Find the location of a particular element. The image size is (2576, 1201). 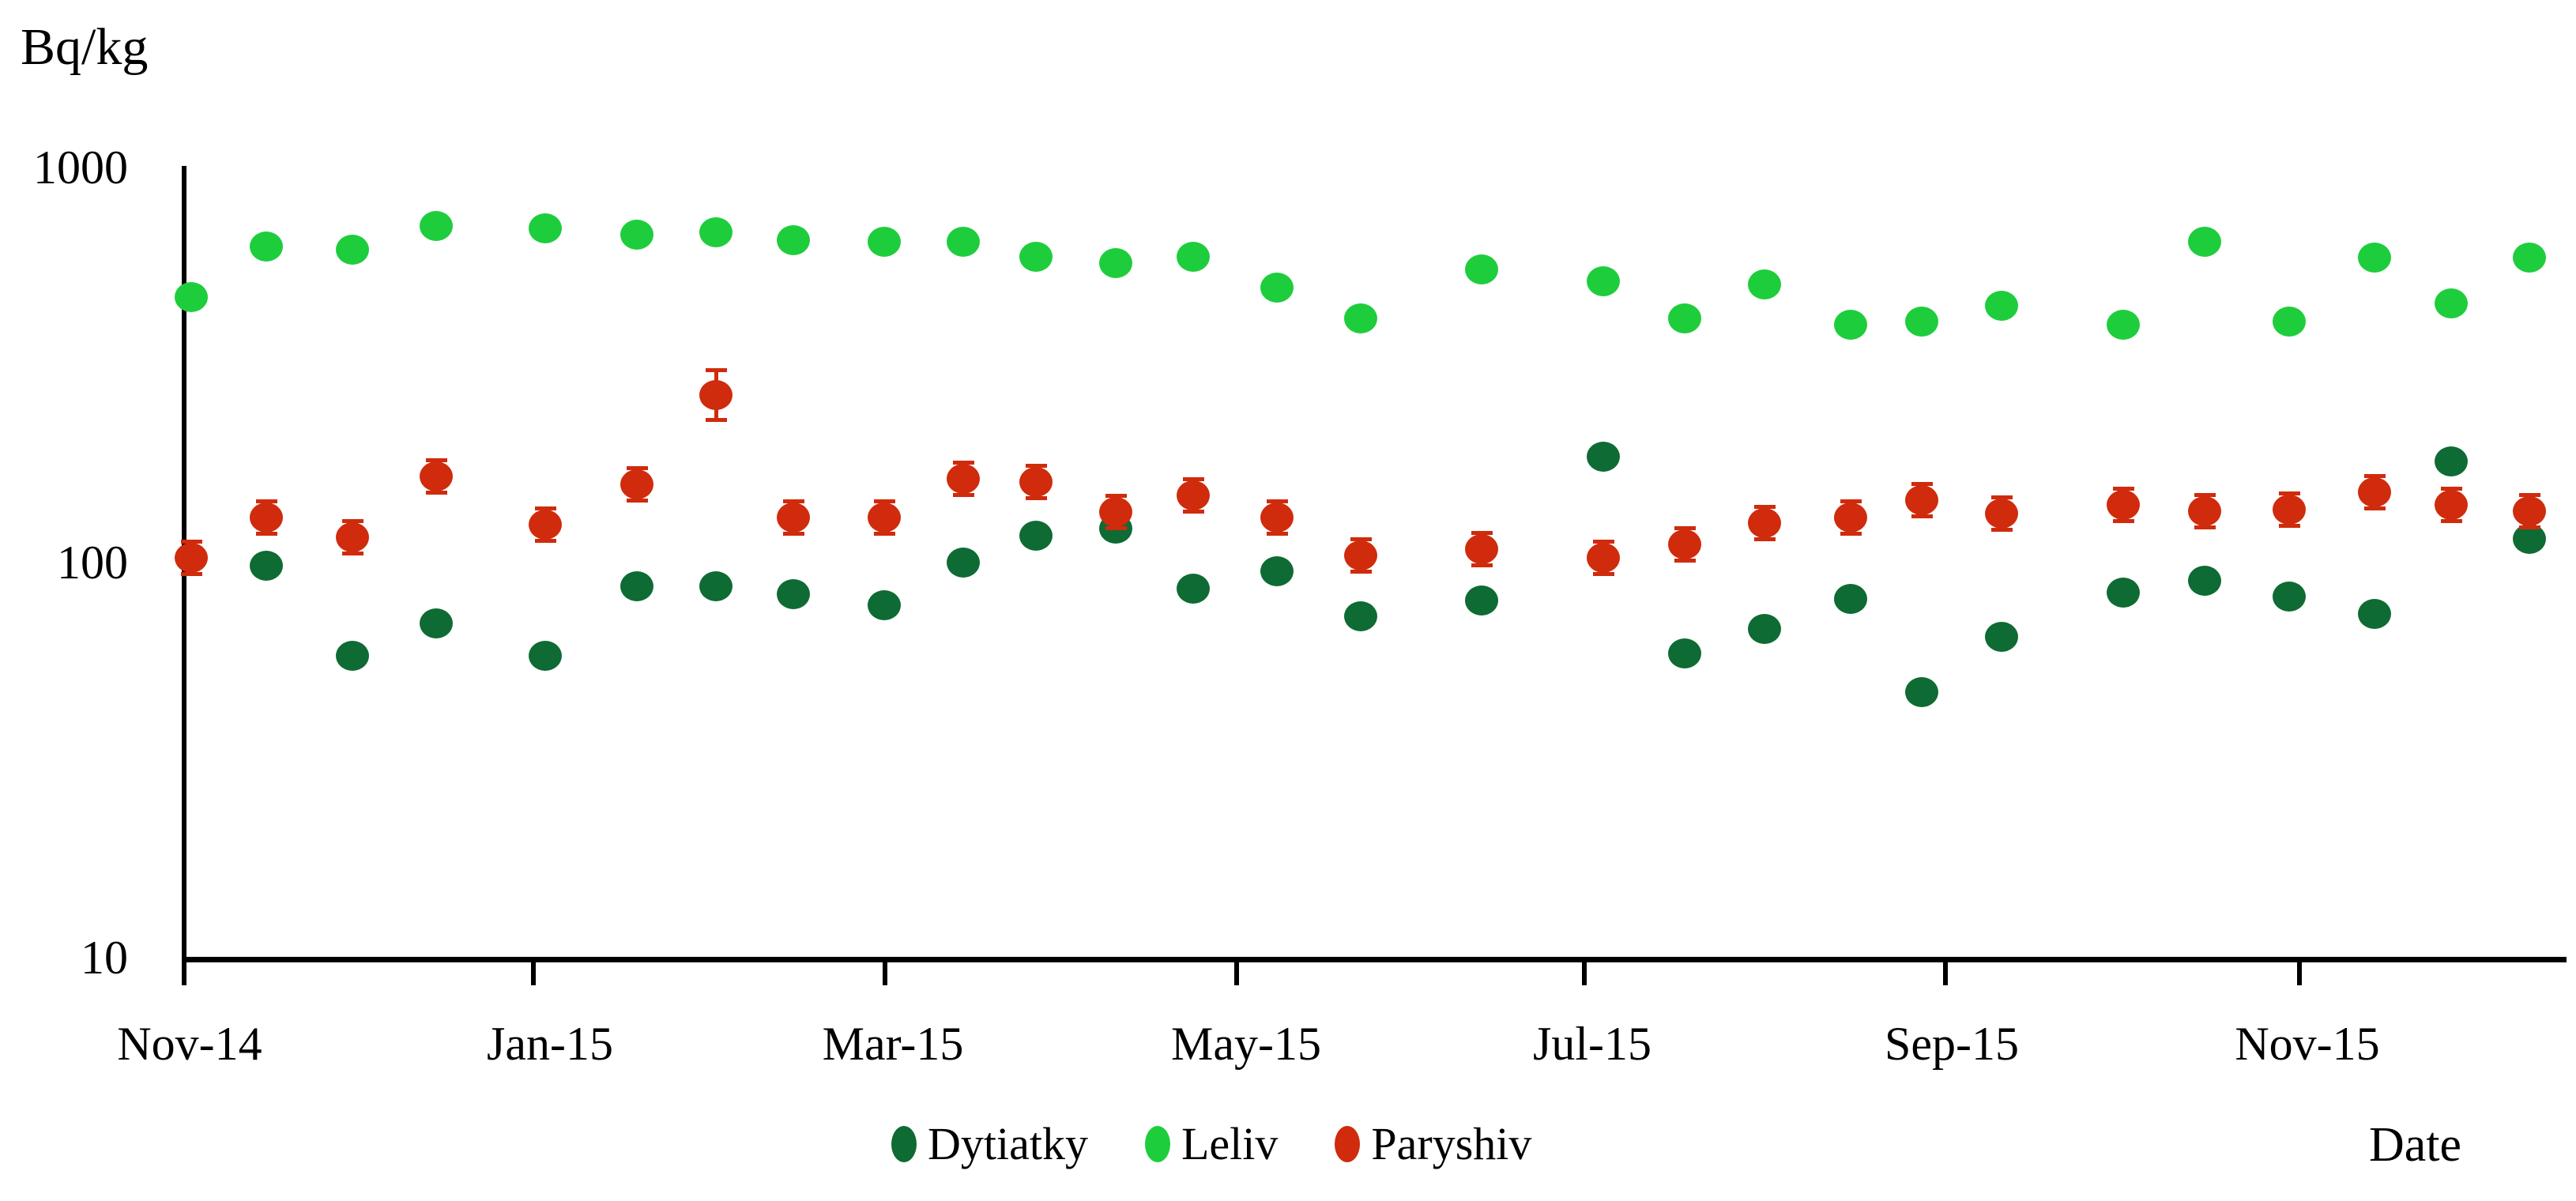

y-axis-title: Bq/kg is located at coordinates (85, 47).